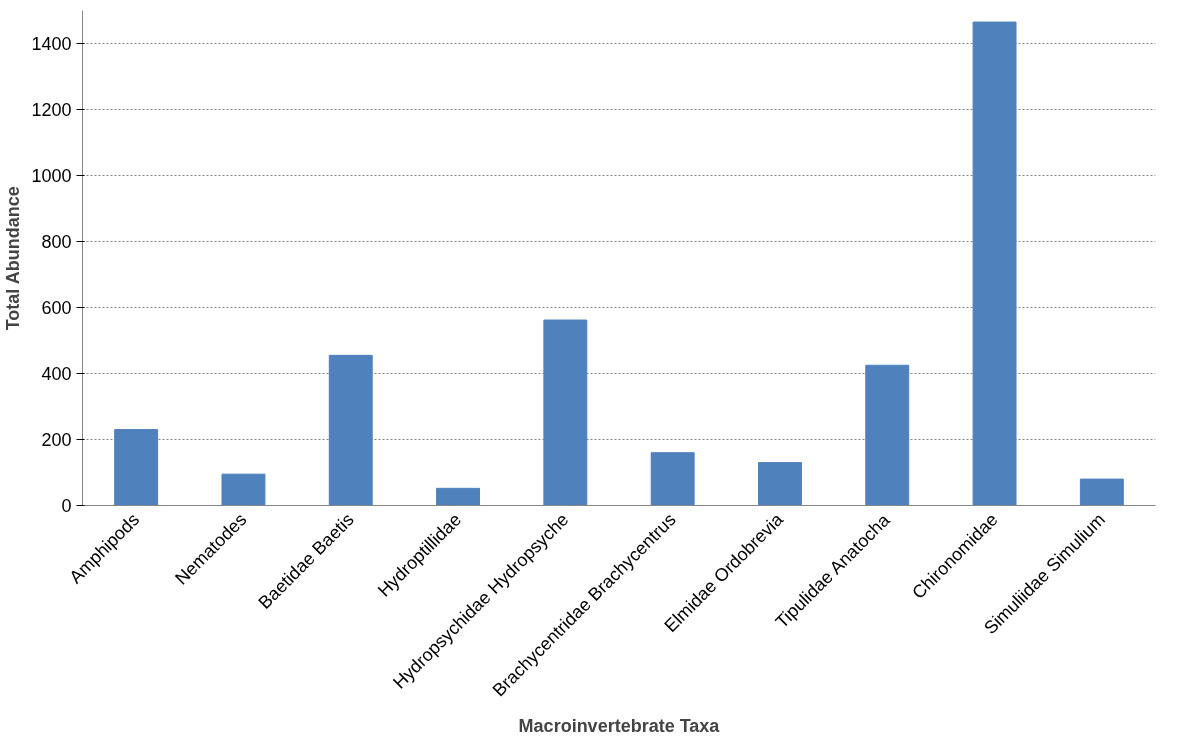 The height and width of the screenshot is (738, 1185). What do you see at coordinates (56, 242) in the screenshot?
I see `y-tick-label: 800` at bounding box center [56, 242].